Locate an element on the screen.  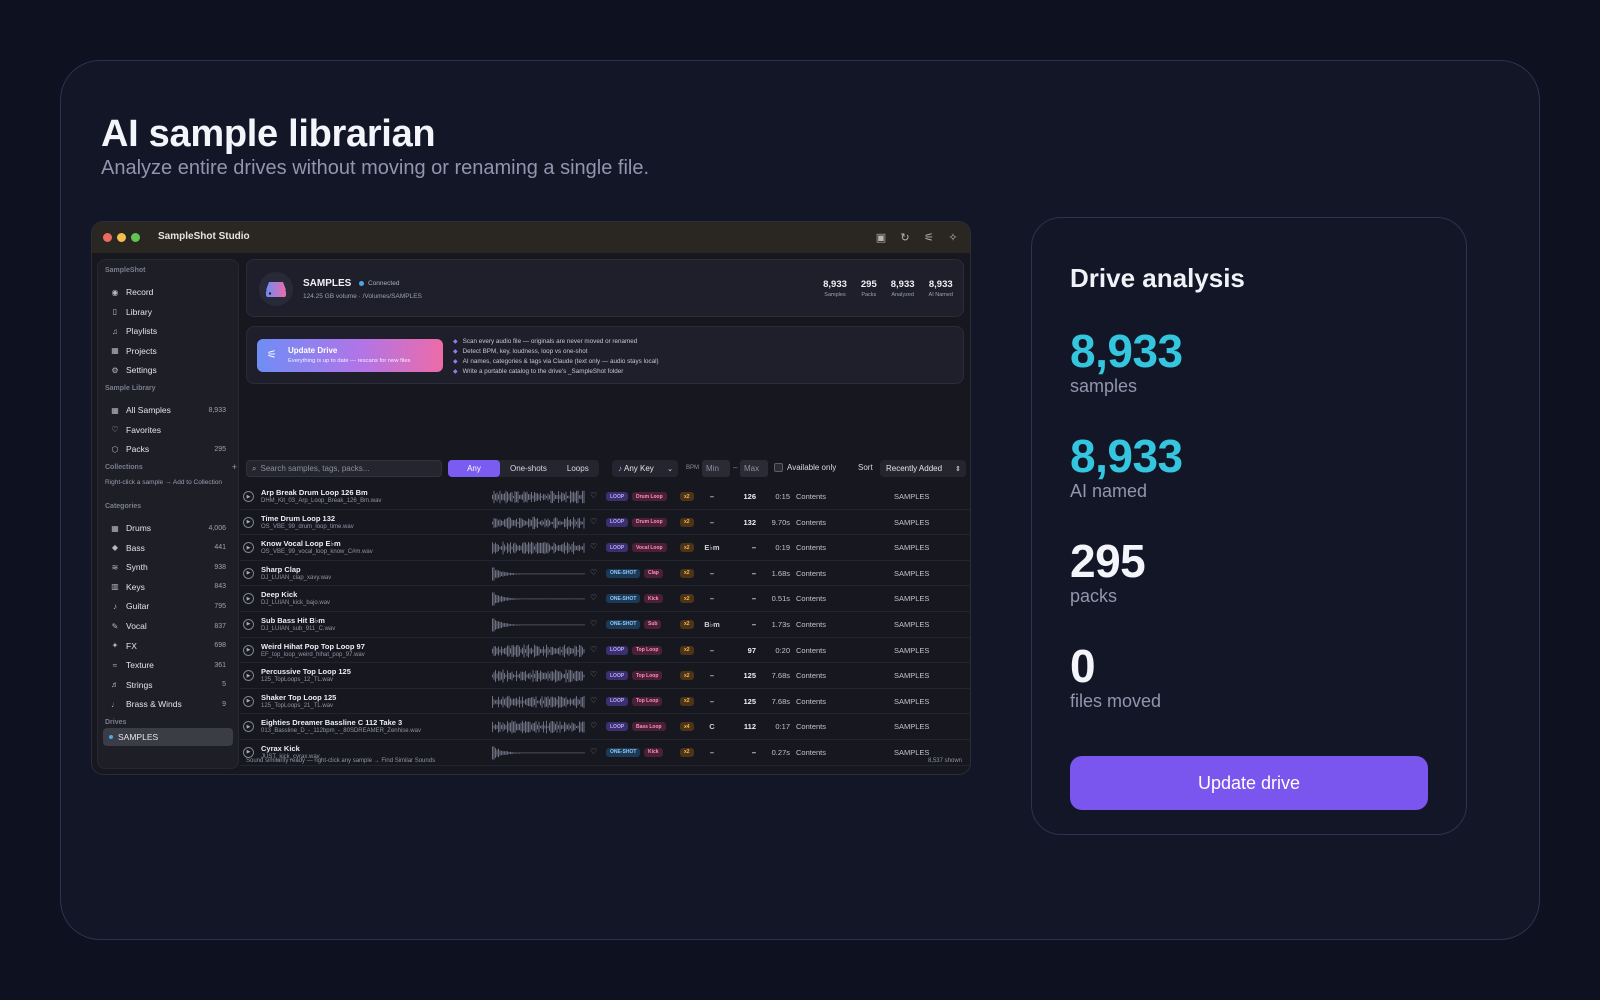
sidebar-item-drive-samples: SAMPLES is located at coordinates (168, 737).